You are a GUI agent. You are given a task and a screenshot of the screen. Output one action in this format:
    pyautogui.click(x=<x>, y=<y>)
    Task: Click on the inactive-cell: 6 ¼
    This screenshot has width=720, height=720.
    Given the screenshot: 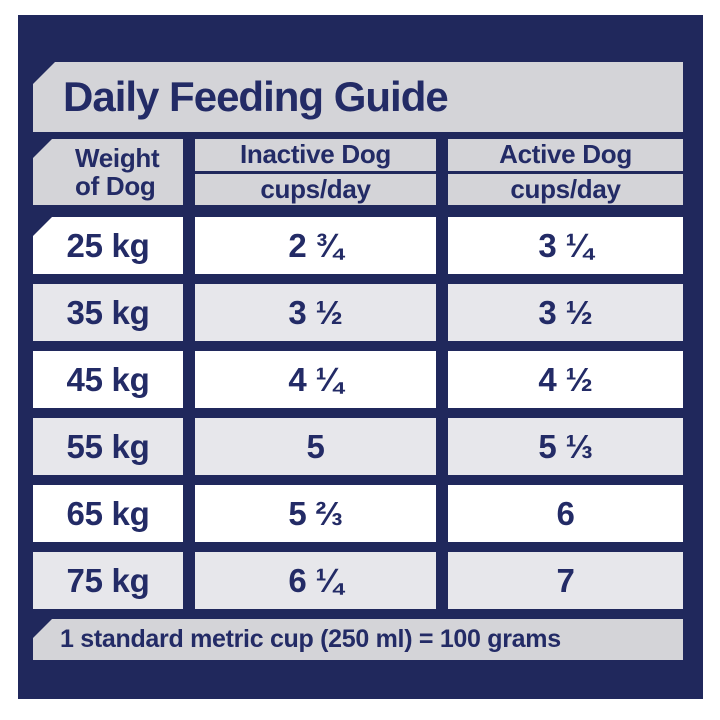 What is the action you would take?
    pyautogui.click(x=315, y=580)
    